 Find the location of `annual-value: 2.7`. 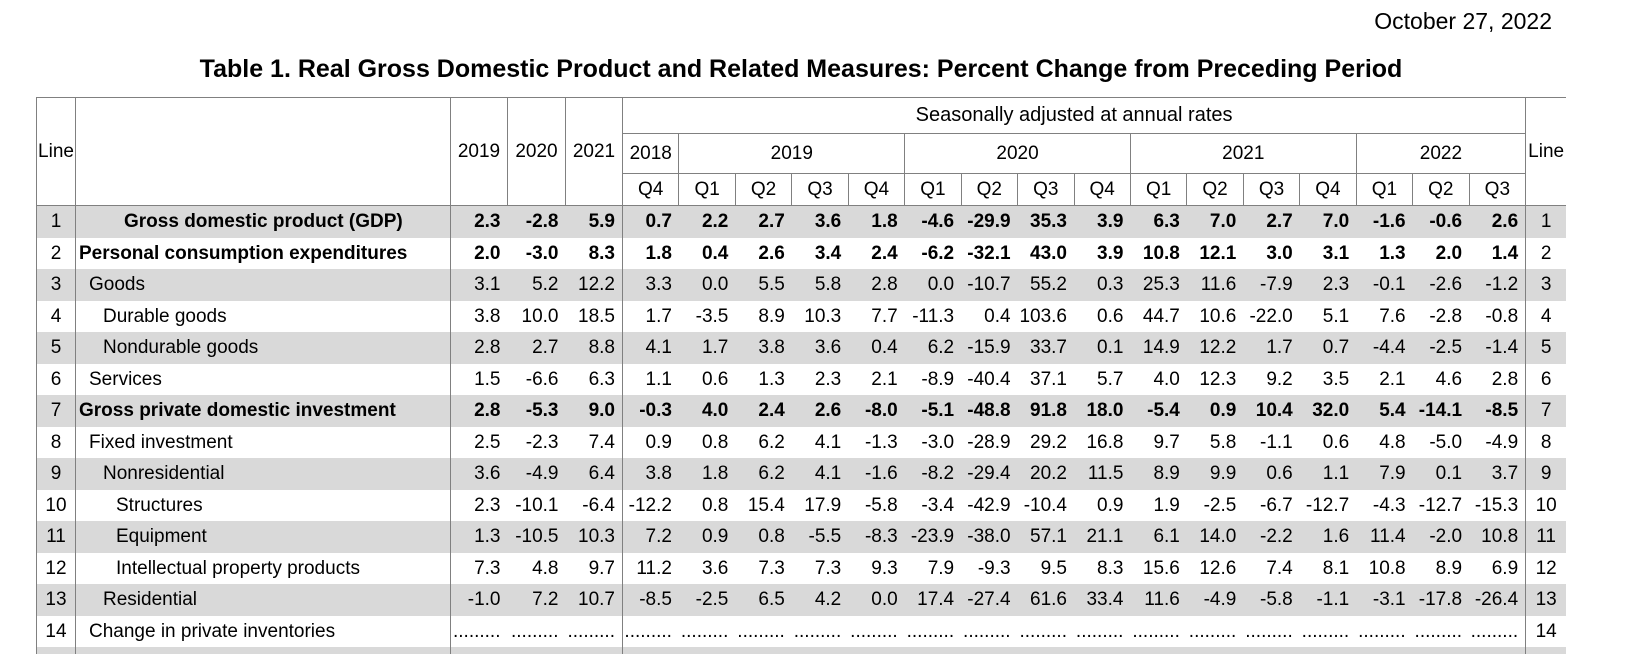

annual-value: 2.7 is located at coordinates (536, 348).